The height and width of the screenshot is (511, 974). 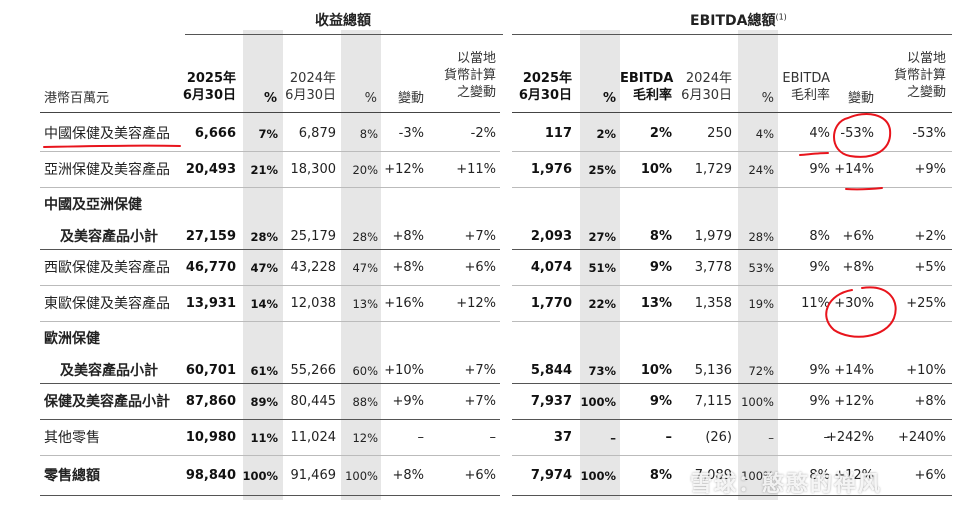 What do you see at coordinates (600, 265) in the screenshot?
I see `shade-eb-pct1` at bounding box center [600, 265].